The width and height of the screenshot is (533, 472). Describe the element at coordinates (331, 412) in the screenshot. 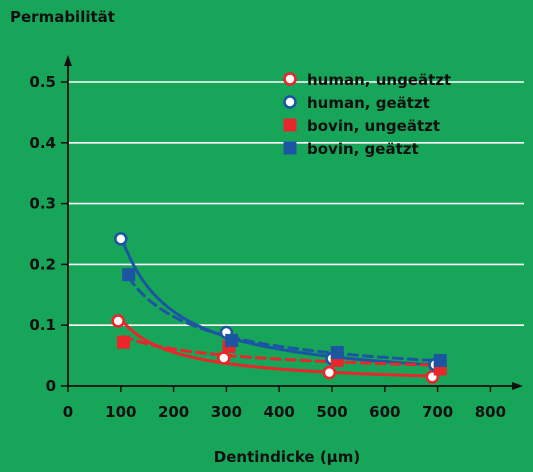

I see `x-tick-label: 500` at that location.